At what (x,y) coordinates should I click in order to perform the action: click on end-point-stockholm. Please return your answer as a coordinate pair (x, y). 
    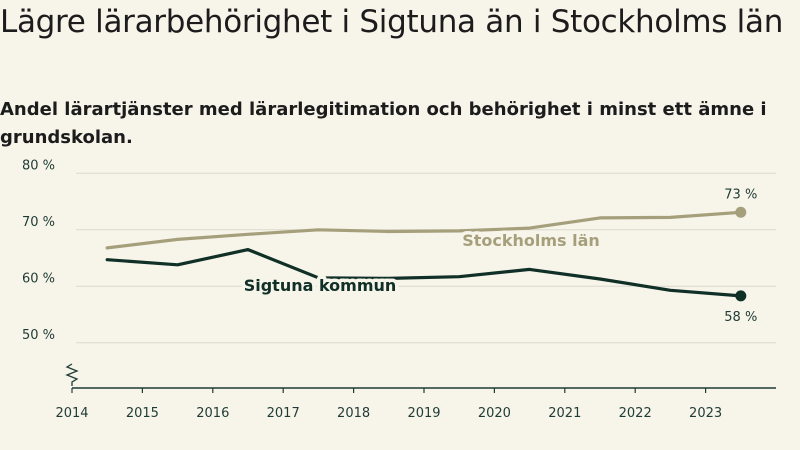
    Looking at the image, I should click on (741, 212).